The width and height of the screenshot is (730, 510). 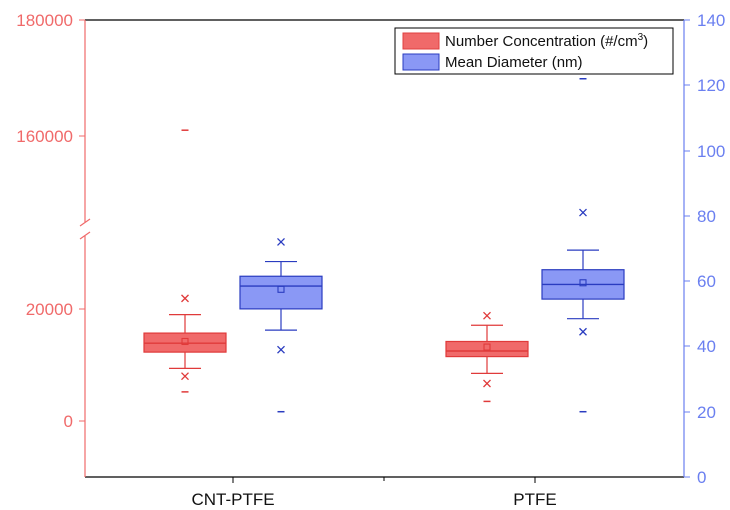 What do you see at coordinates (645, 41) in the screenshot?
I see `legend-label-end: )` at bounding box center [645, 41].